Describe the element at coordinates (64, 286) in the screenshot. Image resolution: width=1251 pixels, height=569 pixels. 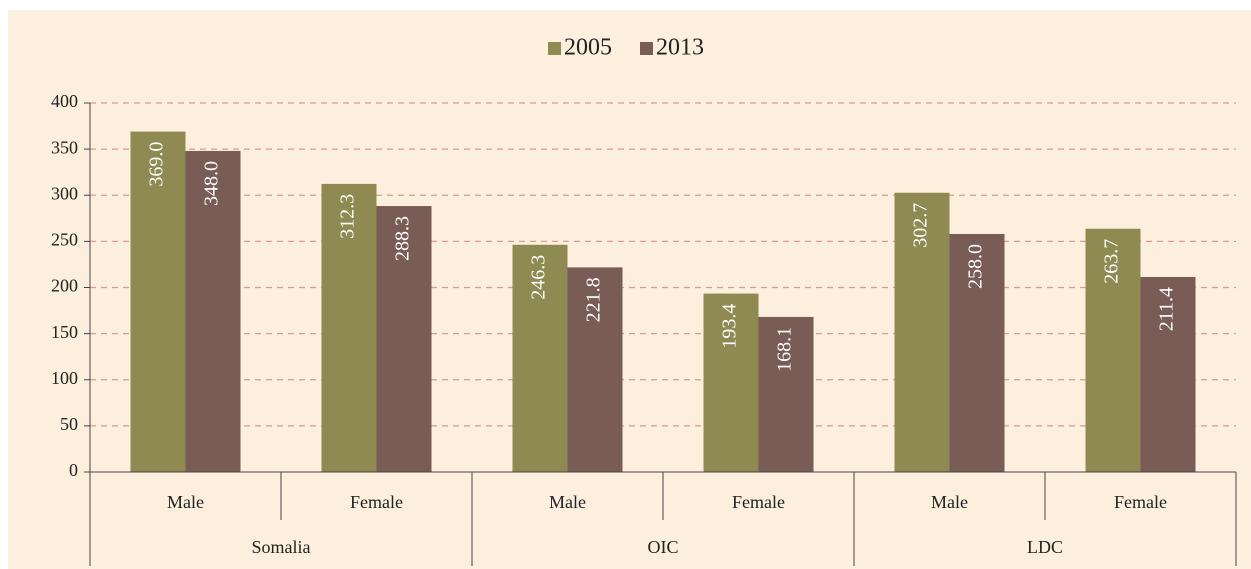
I see `y-tick-label: 200` at that location.